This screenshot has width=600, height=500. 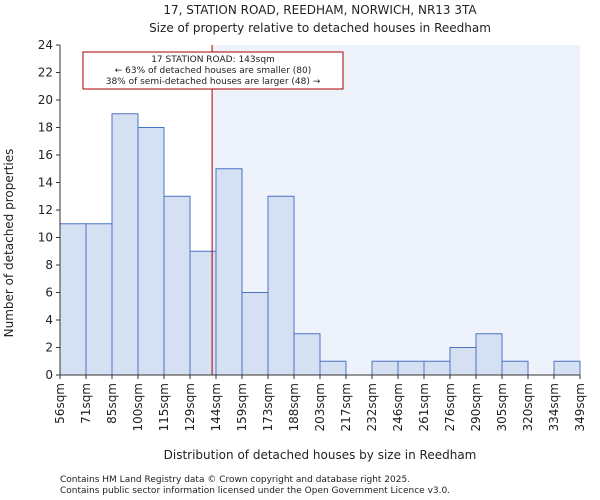 I want to click on y-tick-label-10: 10, so click(x=45, y=238).